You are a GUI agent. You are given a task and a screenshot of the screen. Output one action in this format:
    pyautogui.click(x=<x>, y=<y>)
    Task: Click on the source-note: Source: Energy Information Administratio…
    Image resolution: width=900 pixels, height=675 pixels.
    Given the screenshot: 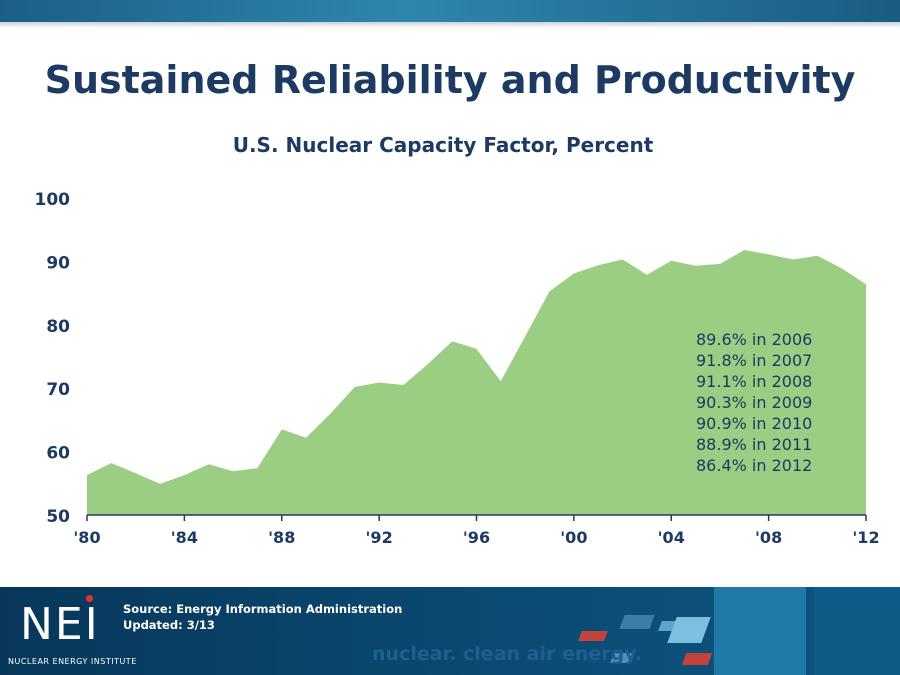 What is the action you would take?
    pyautogui.click(x=262, y=617)
    